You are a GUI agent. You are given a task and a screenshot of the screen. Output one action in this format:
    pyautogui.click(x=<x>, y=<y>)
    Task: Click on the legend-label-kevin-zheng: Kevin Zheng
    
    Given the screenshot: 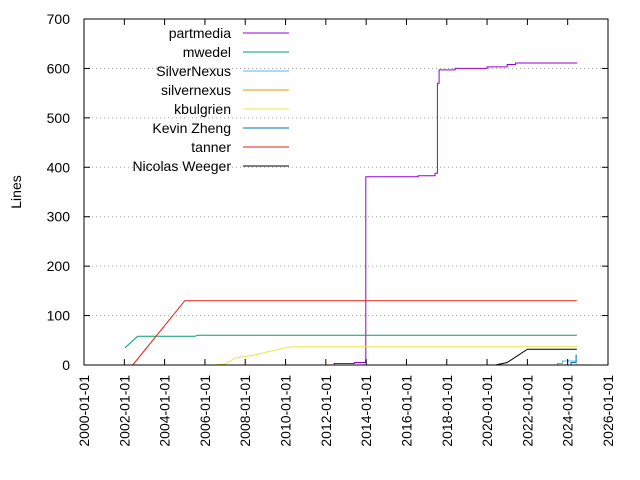 What is the action you would take?
    pyautogui.click(x=191, y=128)
    